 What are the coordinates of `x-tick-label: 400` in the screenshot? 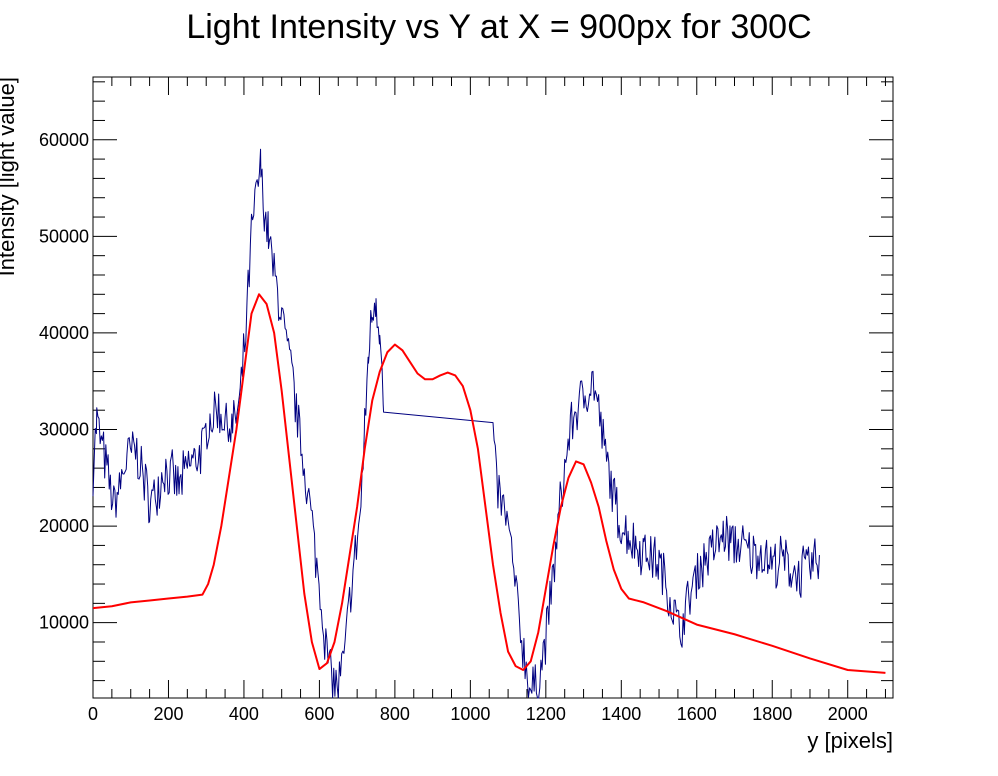 It's located at (244, 714).